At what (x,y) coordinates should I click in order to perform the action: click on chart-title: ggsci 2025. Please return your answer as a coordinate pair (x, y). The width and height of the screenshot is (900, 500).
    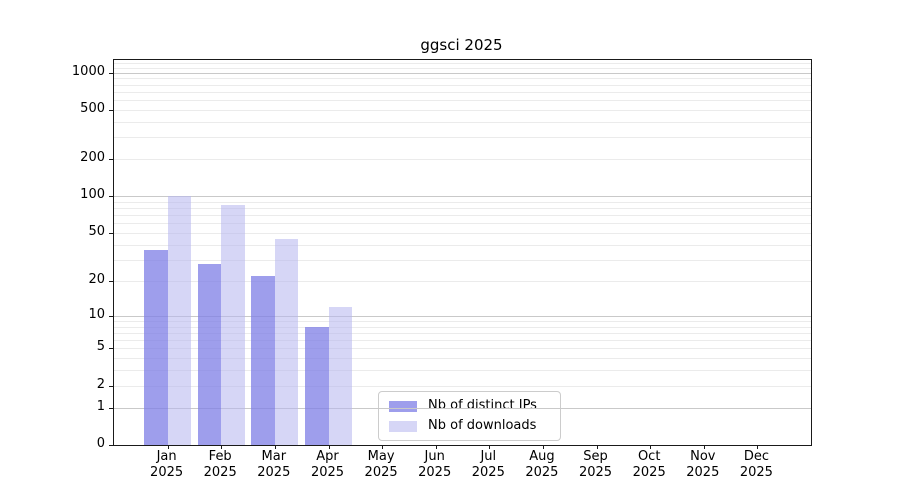
    Looking at the image, I should click on (461, 45).